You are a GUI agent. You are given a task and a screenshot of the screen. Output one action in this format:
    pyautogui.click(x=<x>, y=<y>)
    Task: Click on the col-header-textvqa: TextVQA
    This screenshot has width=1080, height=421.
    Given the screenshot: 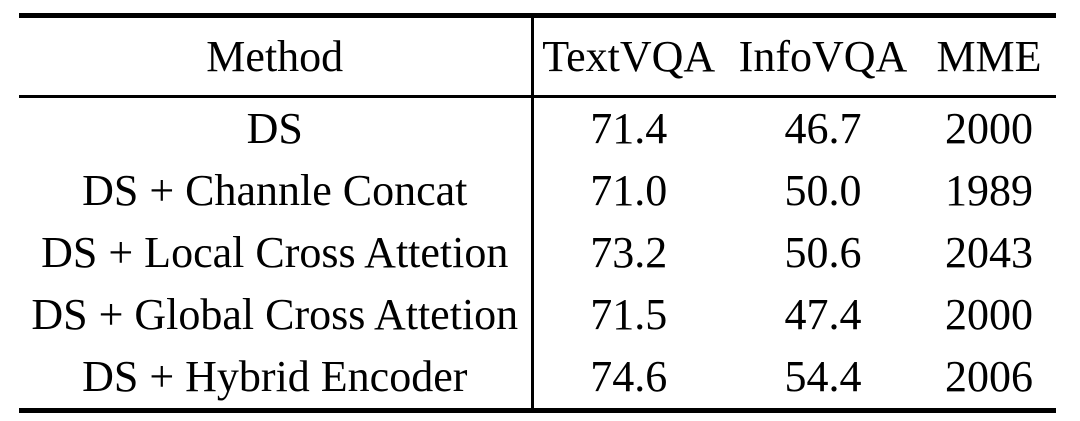 What is the action you would take?
    pyautogui.click(x=628, y=56)
    